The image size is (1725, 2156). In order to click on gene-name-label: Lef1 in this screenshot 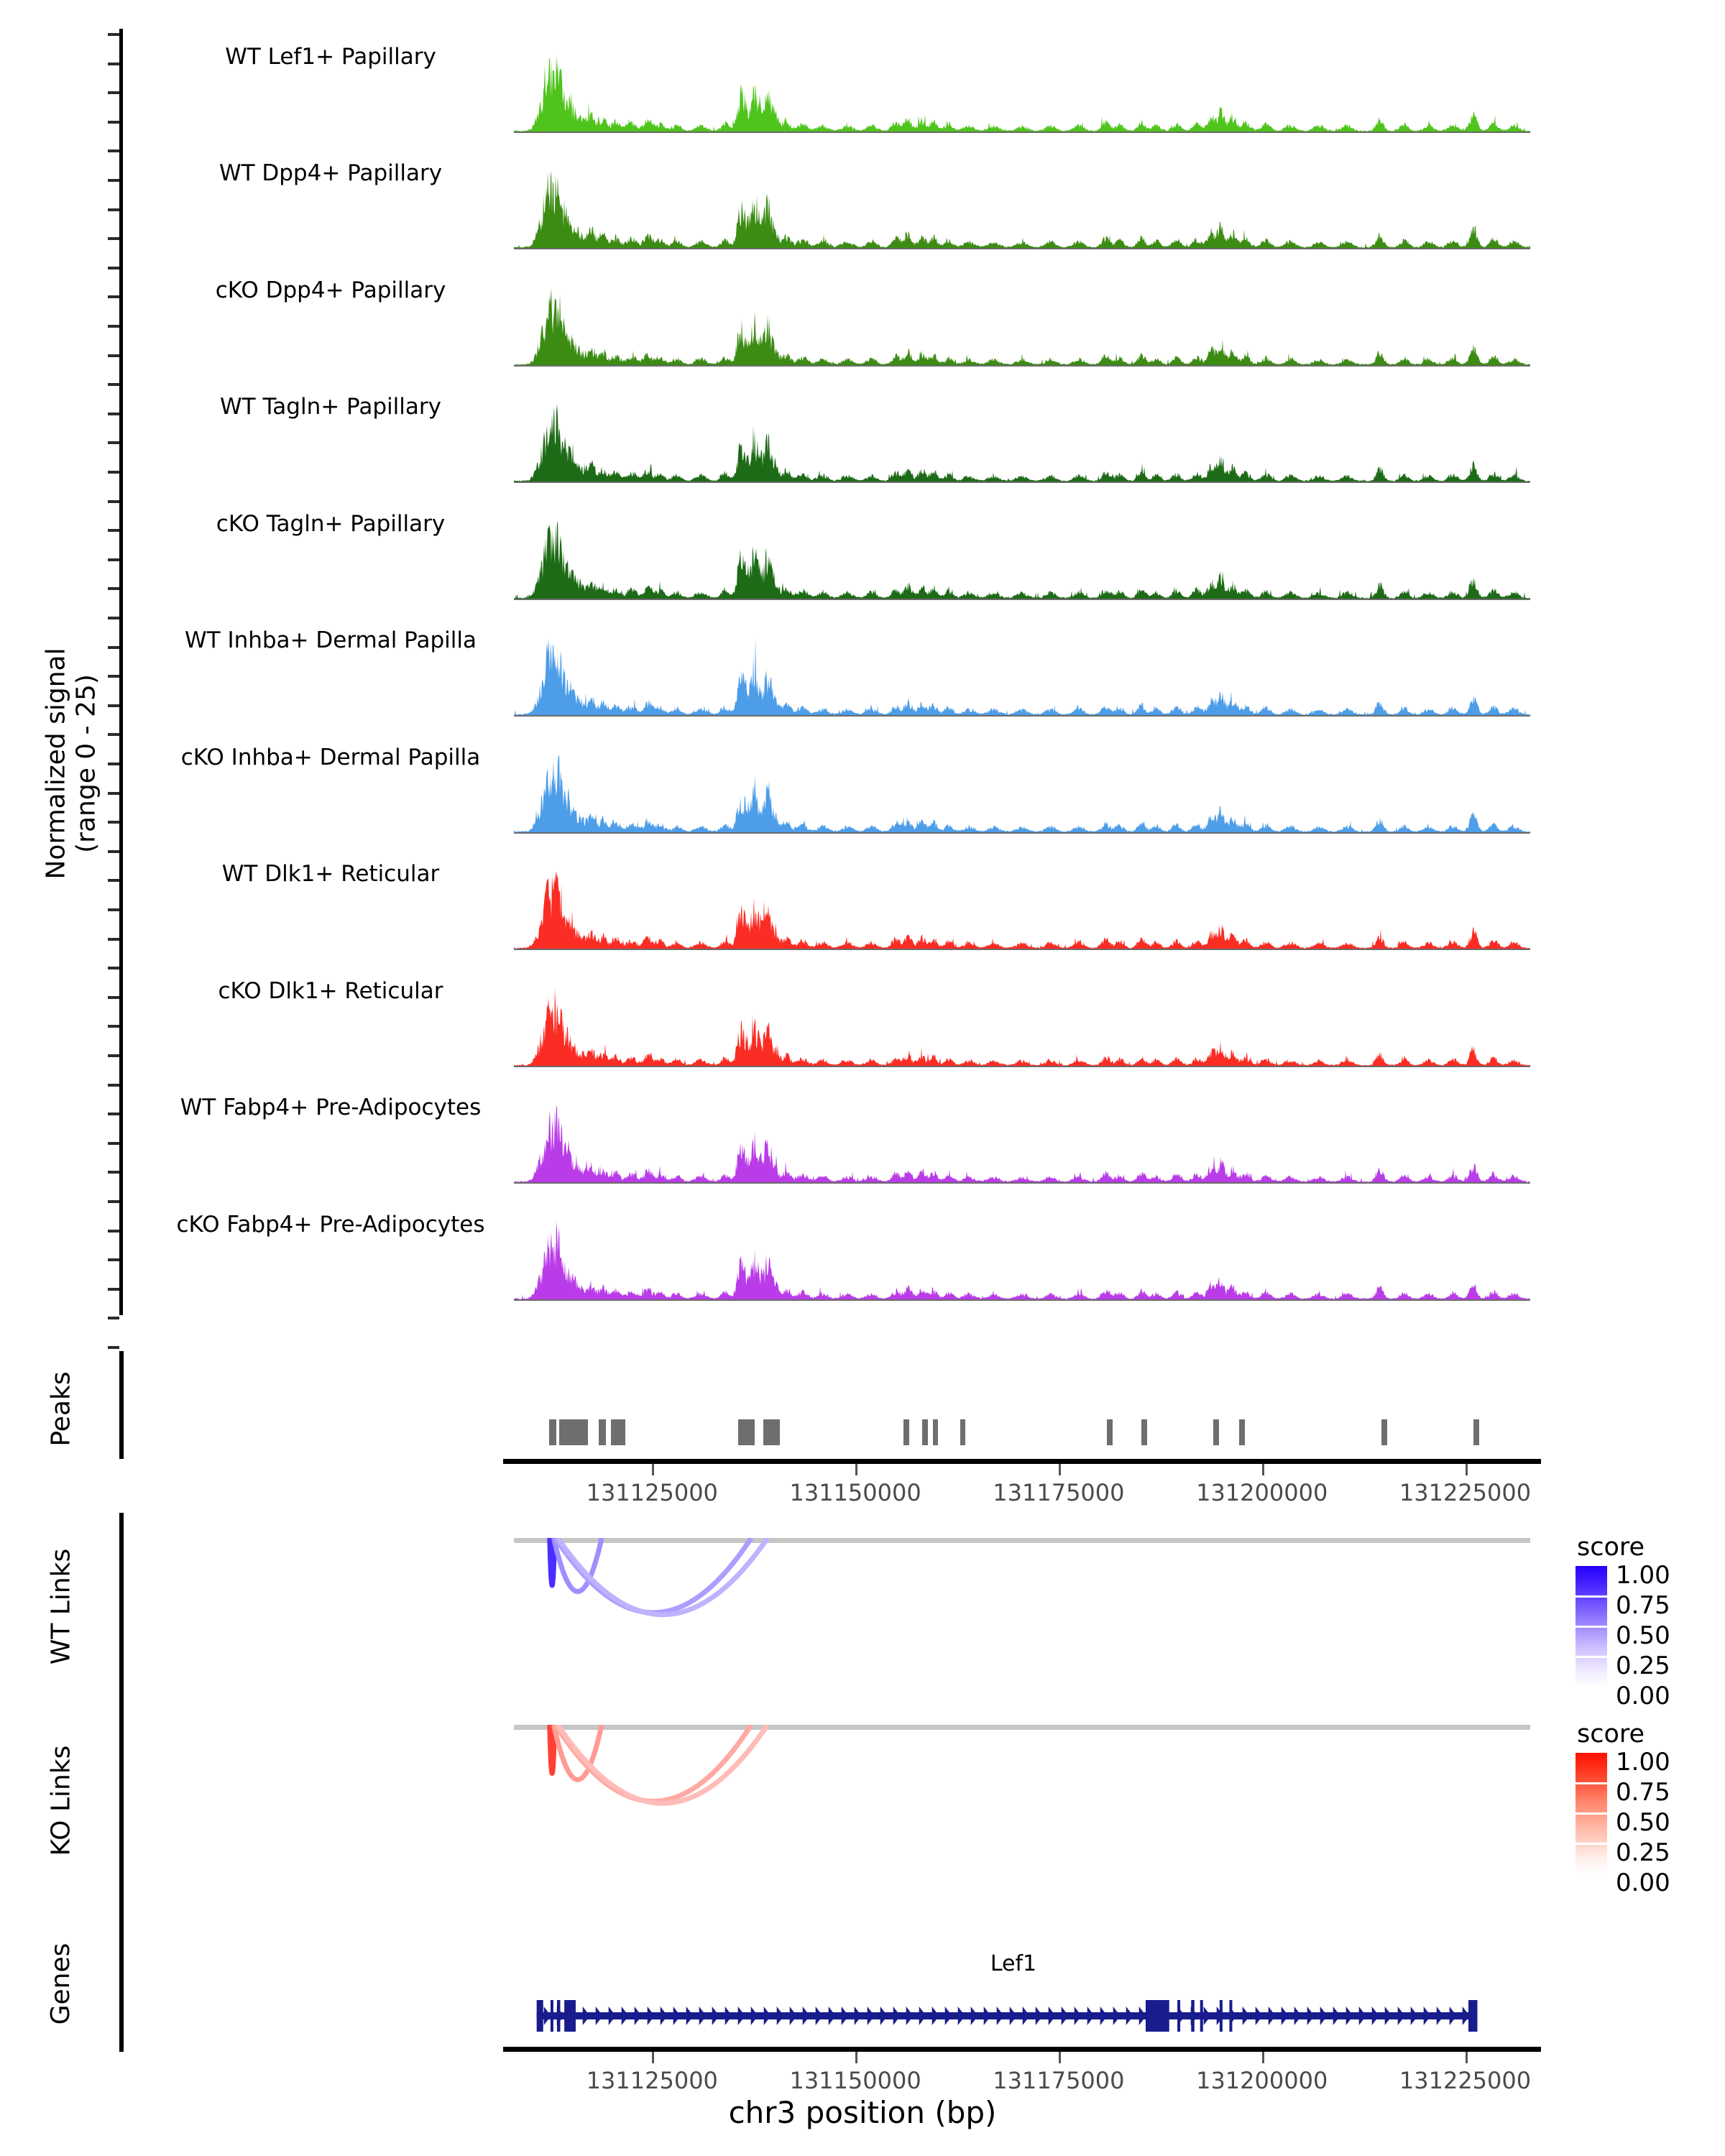, I will do `click(1013, 1964)`.